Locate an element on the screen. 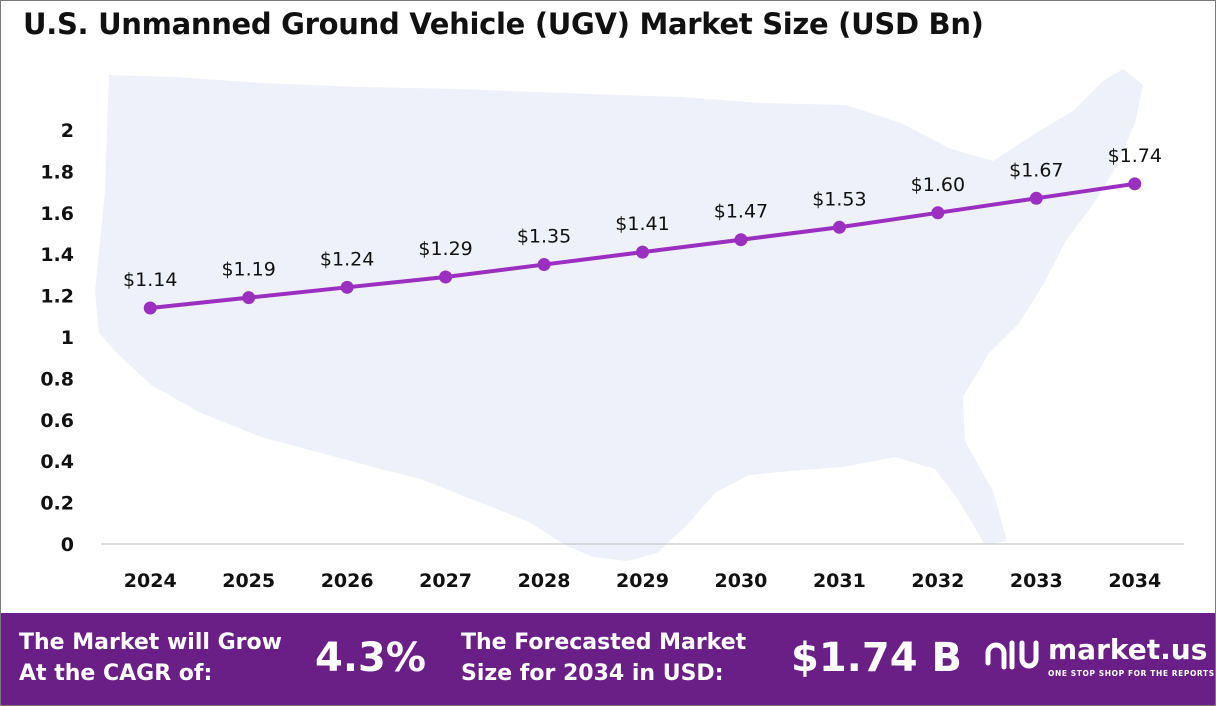  brand-logo: market.us ONE STOP SHOP FOR THE REPORTS is located at coordinates (1099, 656).